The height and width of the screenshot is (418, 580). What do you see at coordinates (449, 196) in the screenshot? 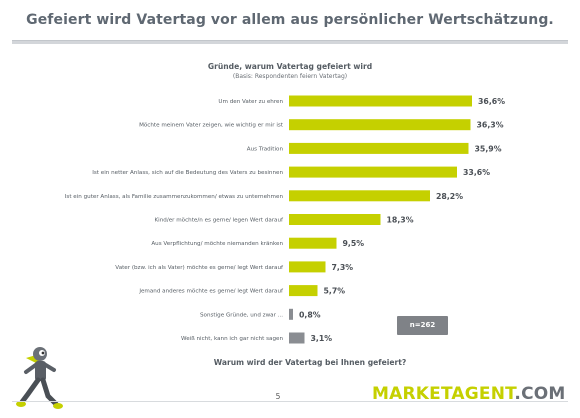
I see `value-label: 28,2%` at bounding box center [449, 196].